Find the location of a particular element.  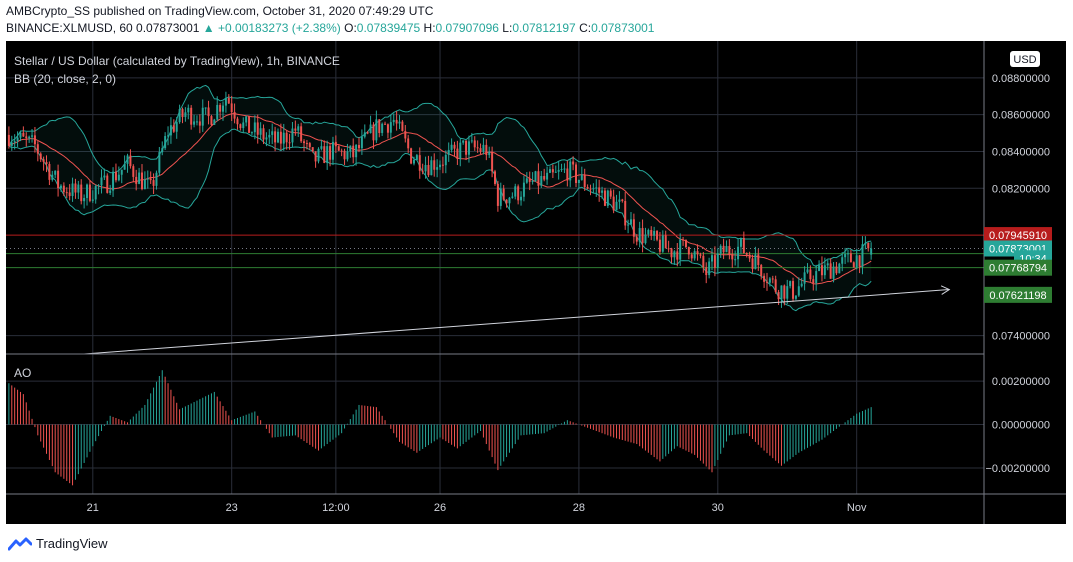

price-tick-label: 0.07400000 is located at coordinates (1021, 337).